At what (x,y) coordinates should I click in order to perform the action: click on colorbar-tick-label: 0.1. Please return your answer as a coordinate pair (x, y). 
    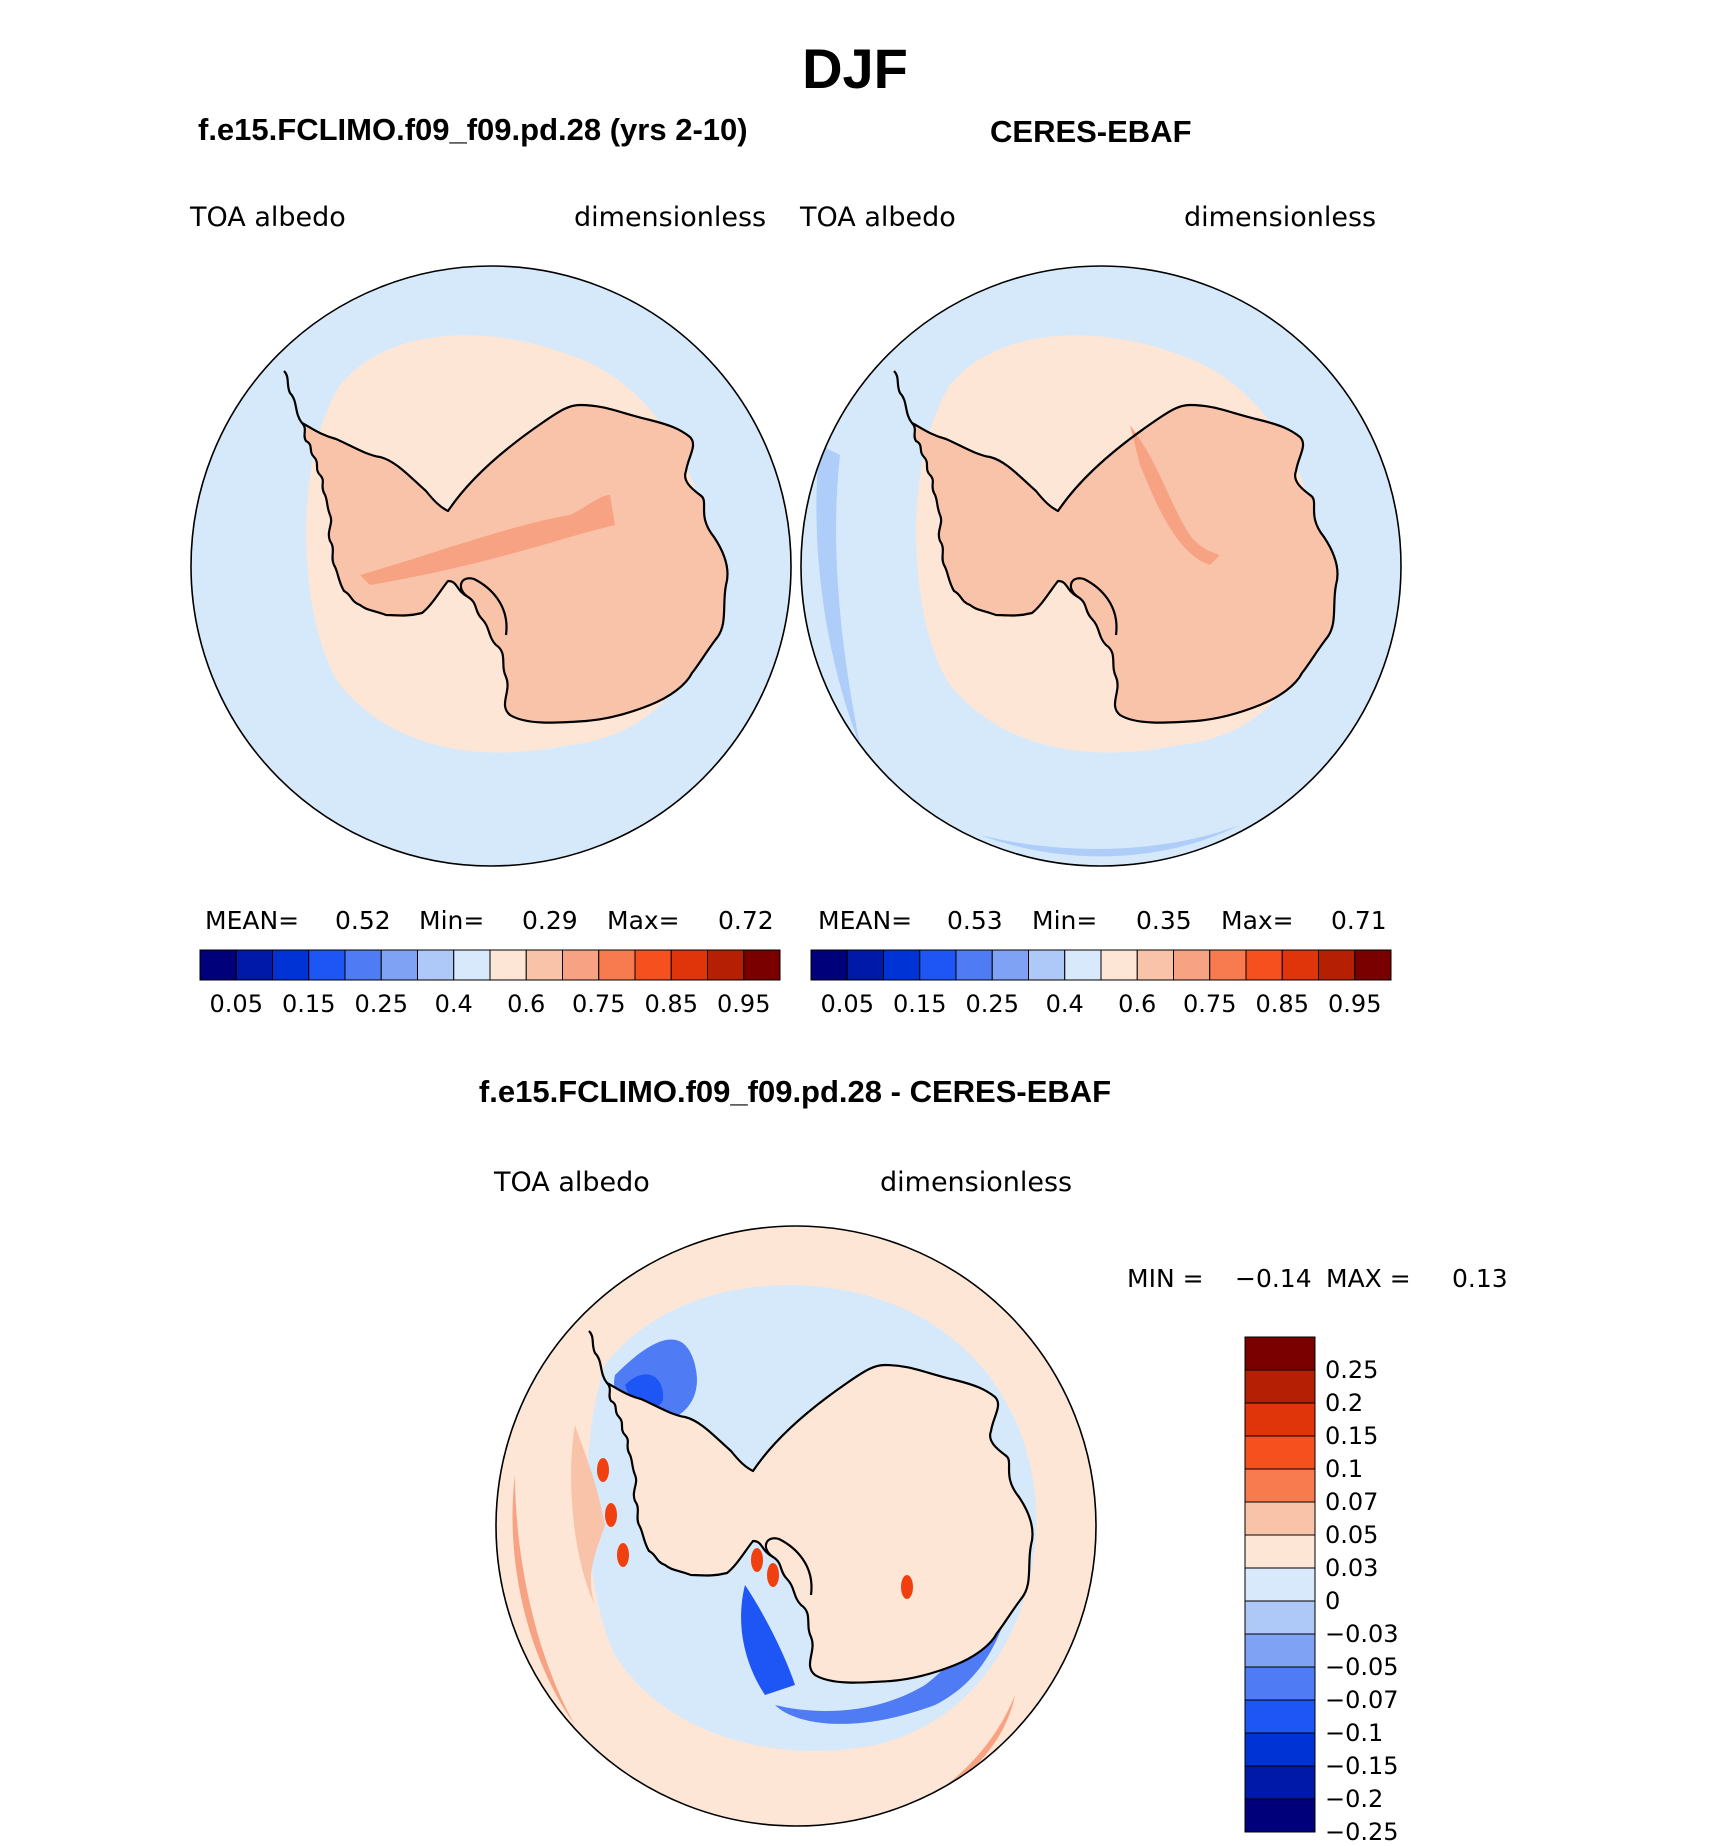
    Looking at the image, I should click on (1344, 1469).